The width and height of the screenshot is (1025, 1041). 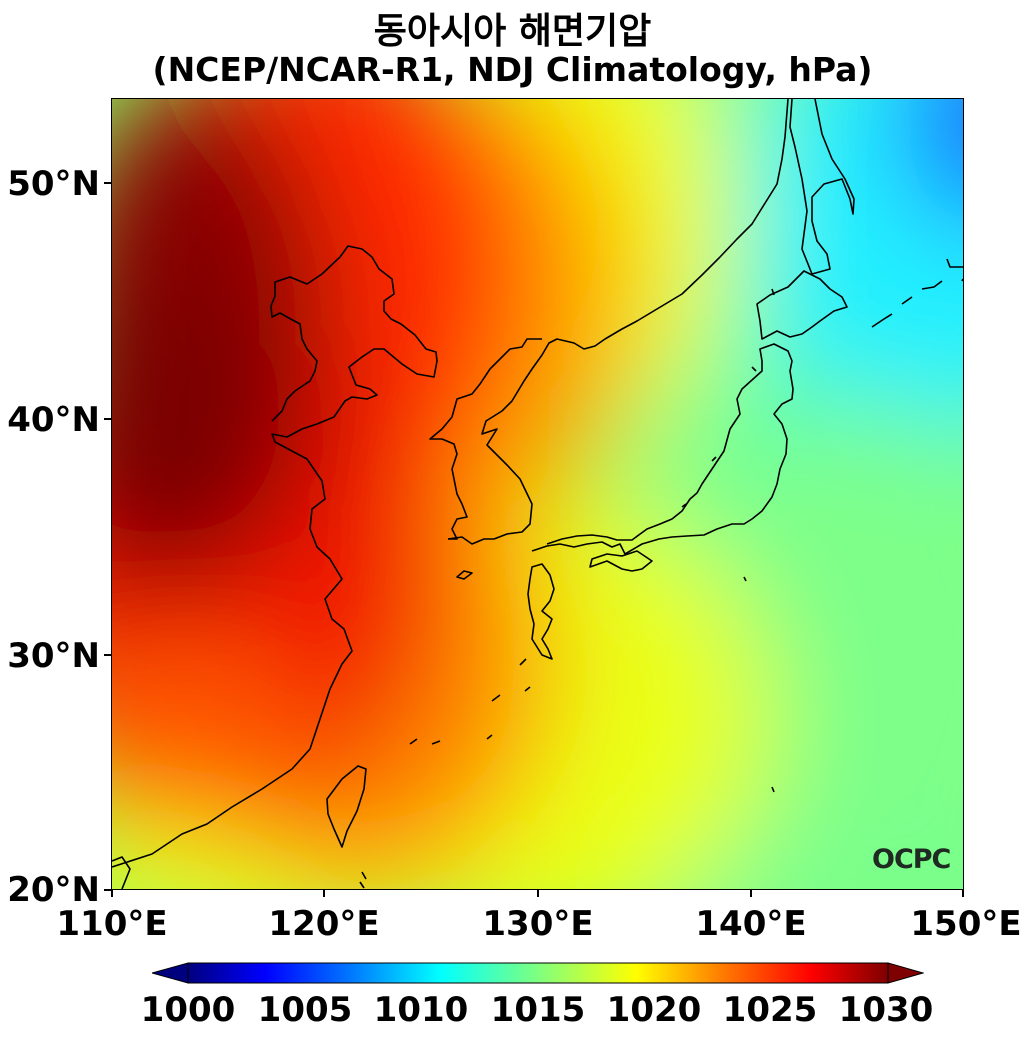 What do you see at coordinates (538, 924) in the screenshot?
I see `x-tick-label: 130°E` at bounding box center [538, 924].